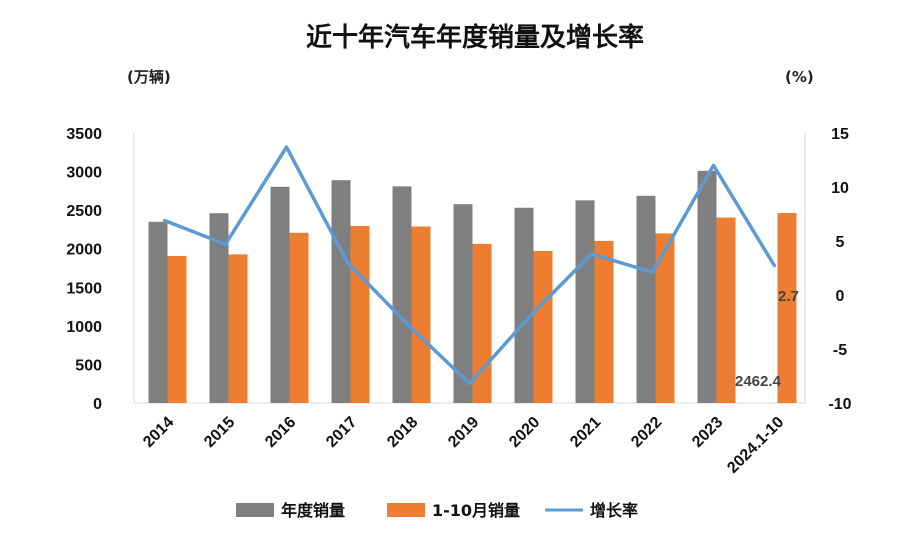 The image size is (909, 541). What do you see at coordinates (840, 242) in the screenshot?
I see `y-right-tick-label: 5` at bounding box center [840, 242].